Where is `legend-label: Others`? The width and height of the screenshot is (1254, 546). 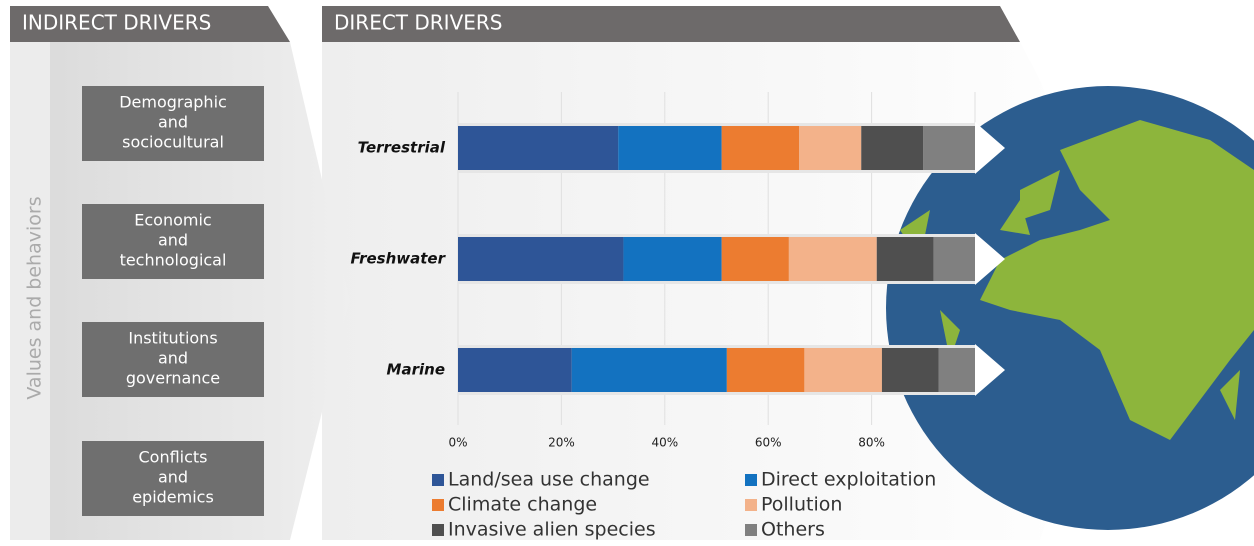
legend-label: Others is located at coordinates (793, 530).